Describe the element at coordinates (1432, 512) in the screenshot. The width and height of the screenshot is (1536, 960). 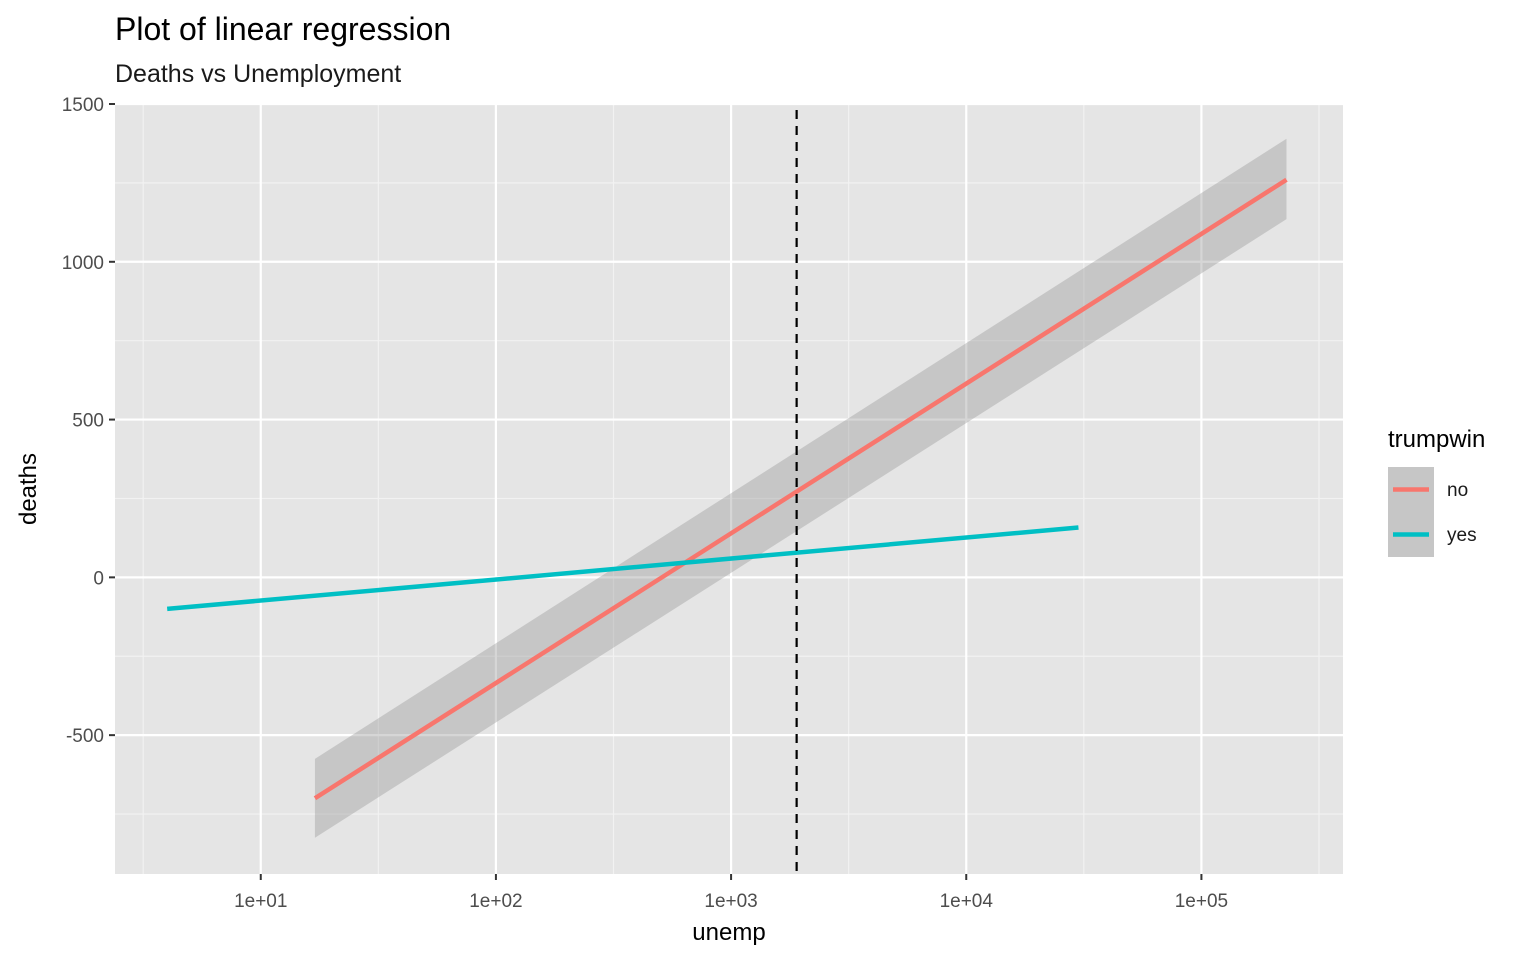
I see `legend-keys: no yes` at that location.